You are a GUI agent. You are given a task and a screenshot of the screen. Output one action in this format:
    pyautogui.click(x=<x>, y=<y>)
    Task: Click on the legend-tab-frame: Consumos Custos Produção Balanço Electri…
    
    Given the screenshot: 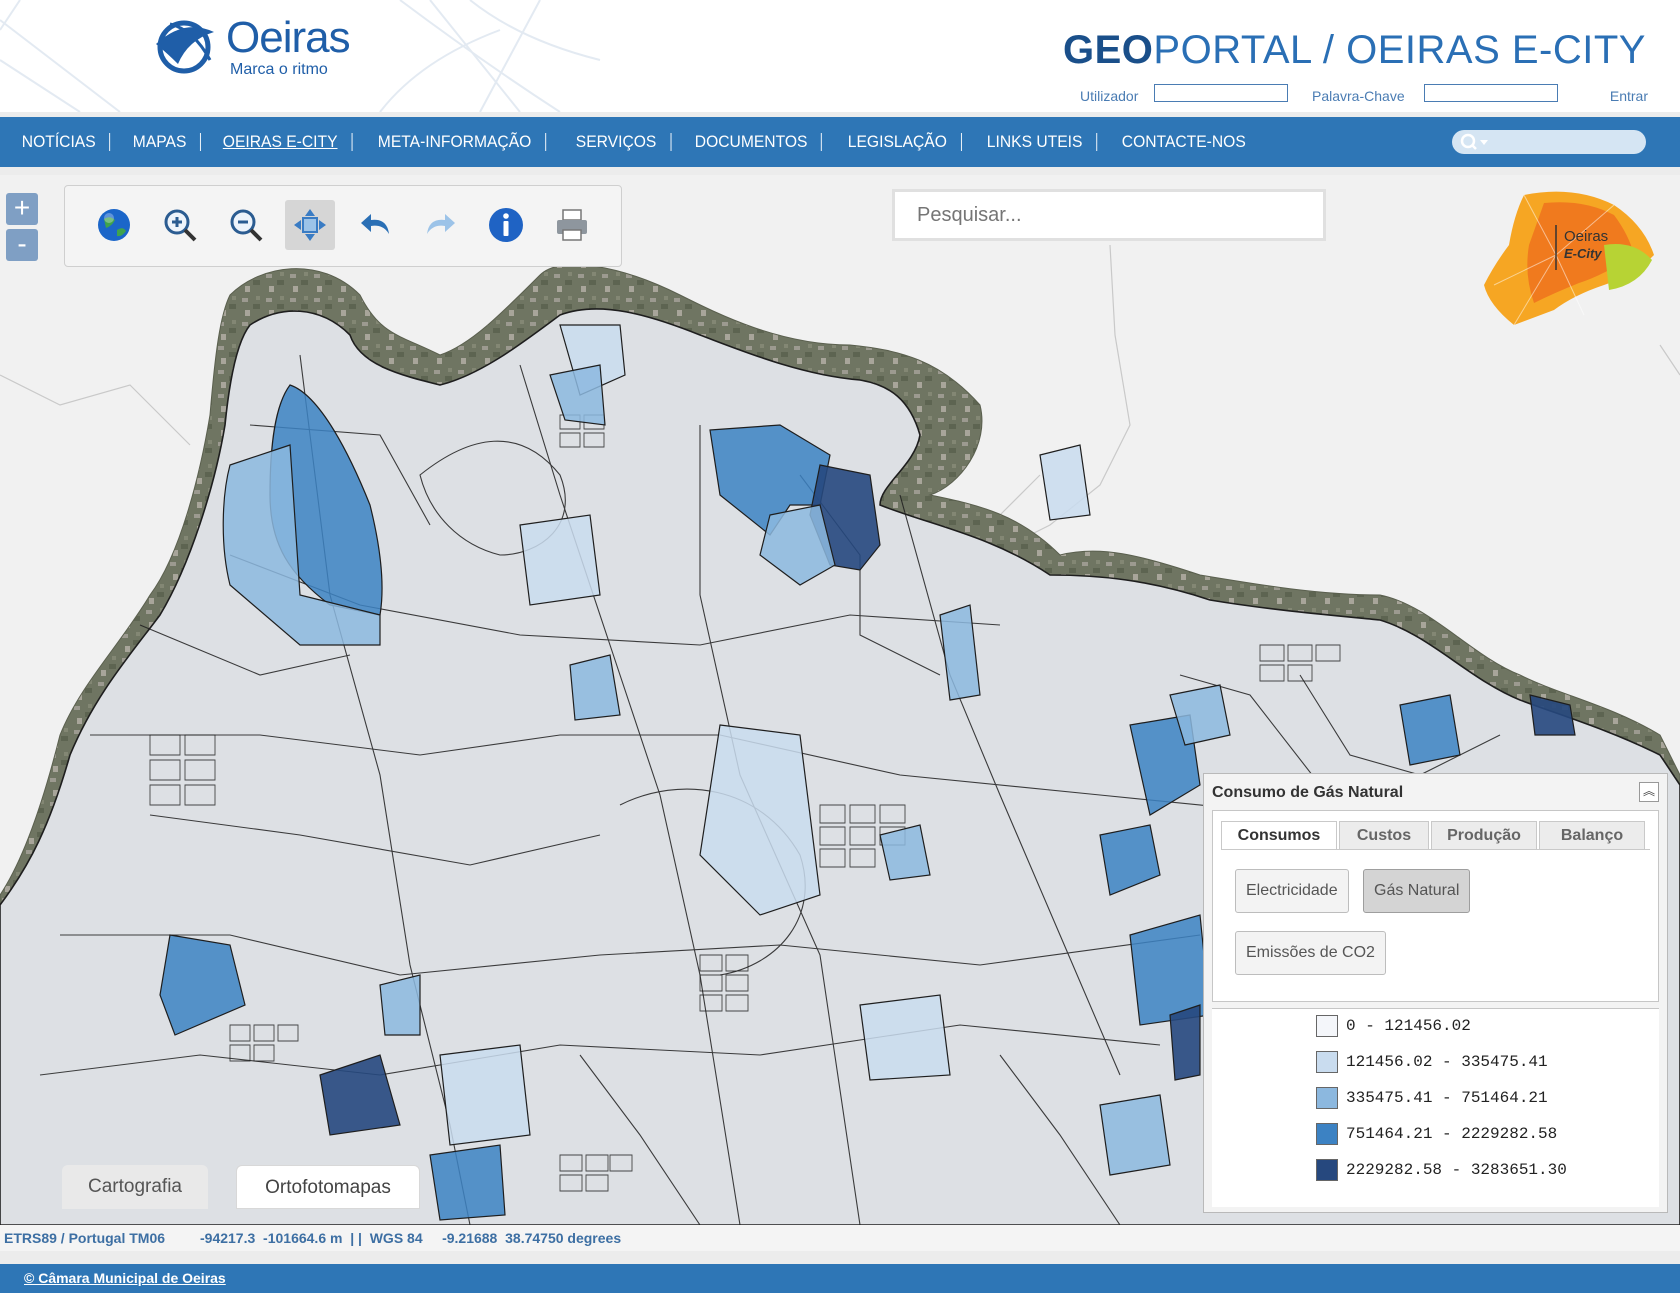 What is the action you would take?
    pyautogui.click(x=1435, y=906)
    